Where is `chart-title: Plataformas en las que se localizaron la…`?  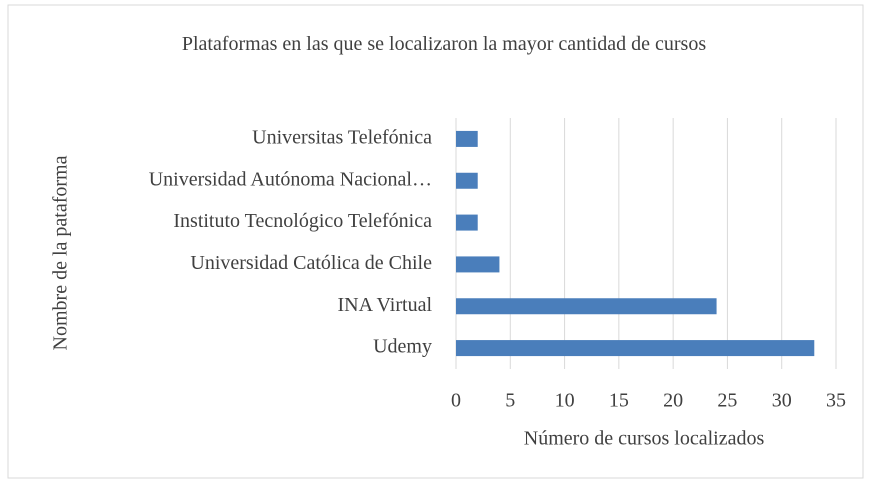 chart-title: Plataformas en las que se localizaron la… is located at coordinates (444, 44).